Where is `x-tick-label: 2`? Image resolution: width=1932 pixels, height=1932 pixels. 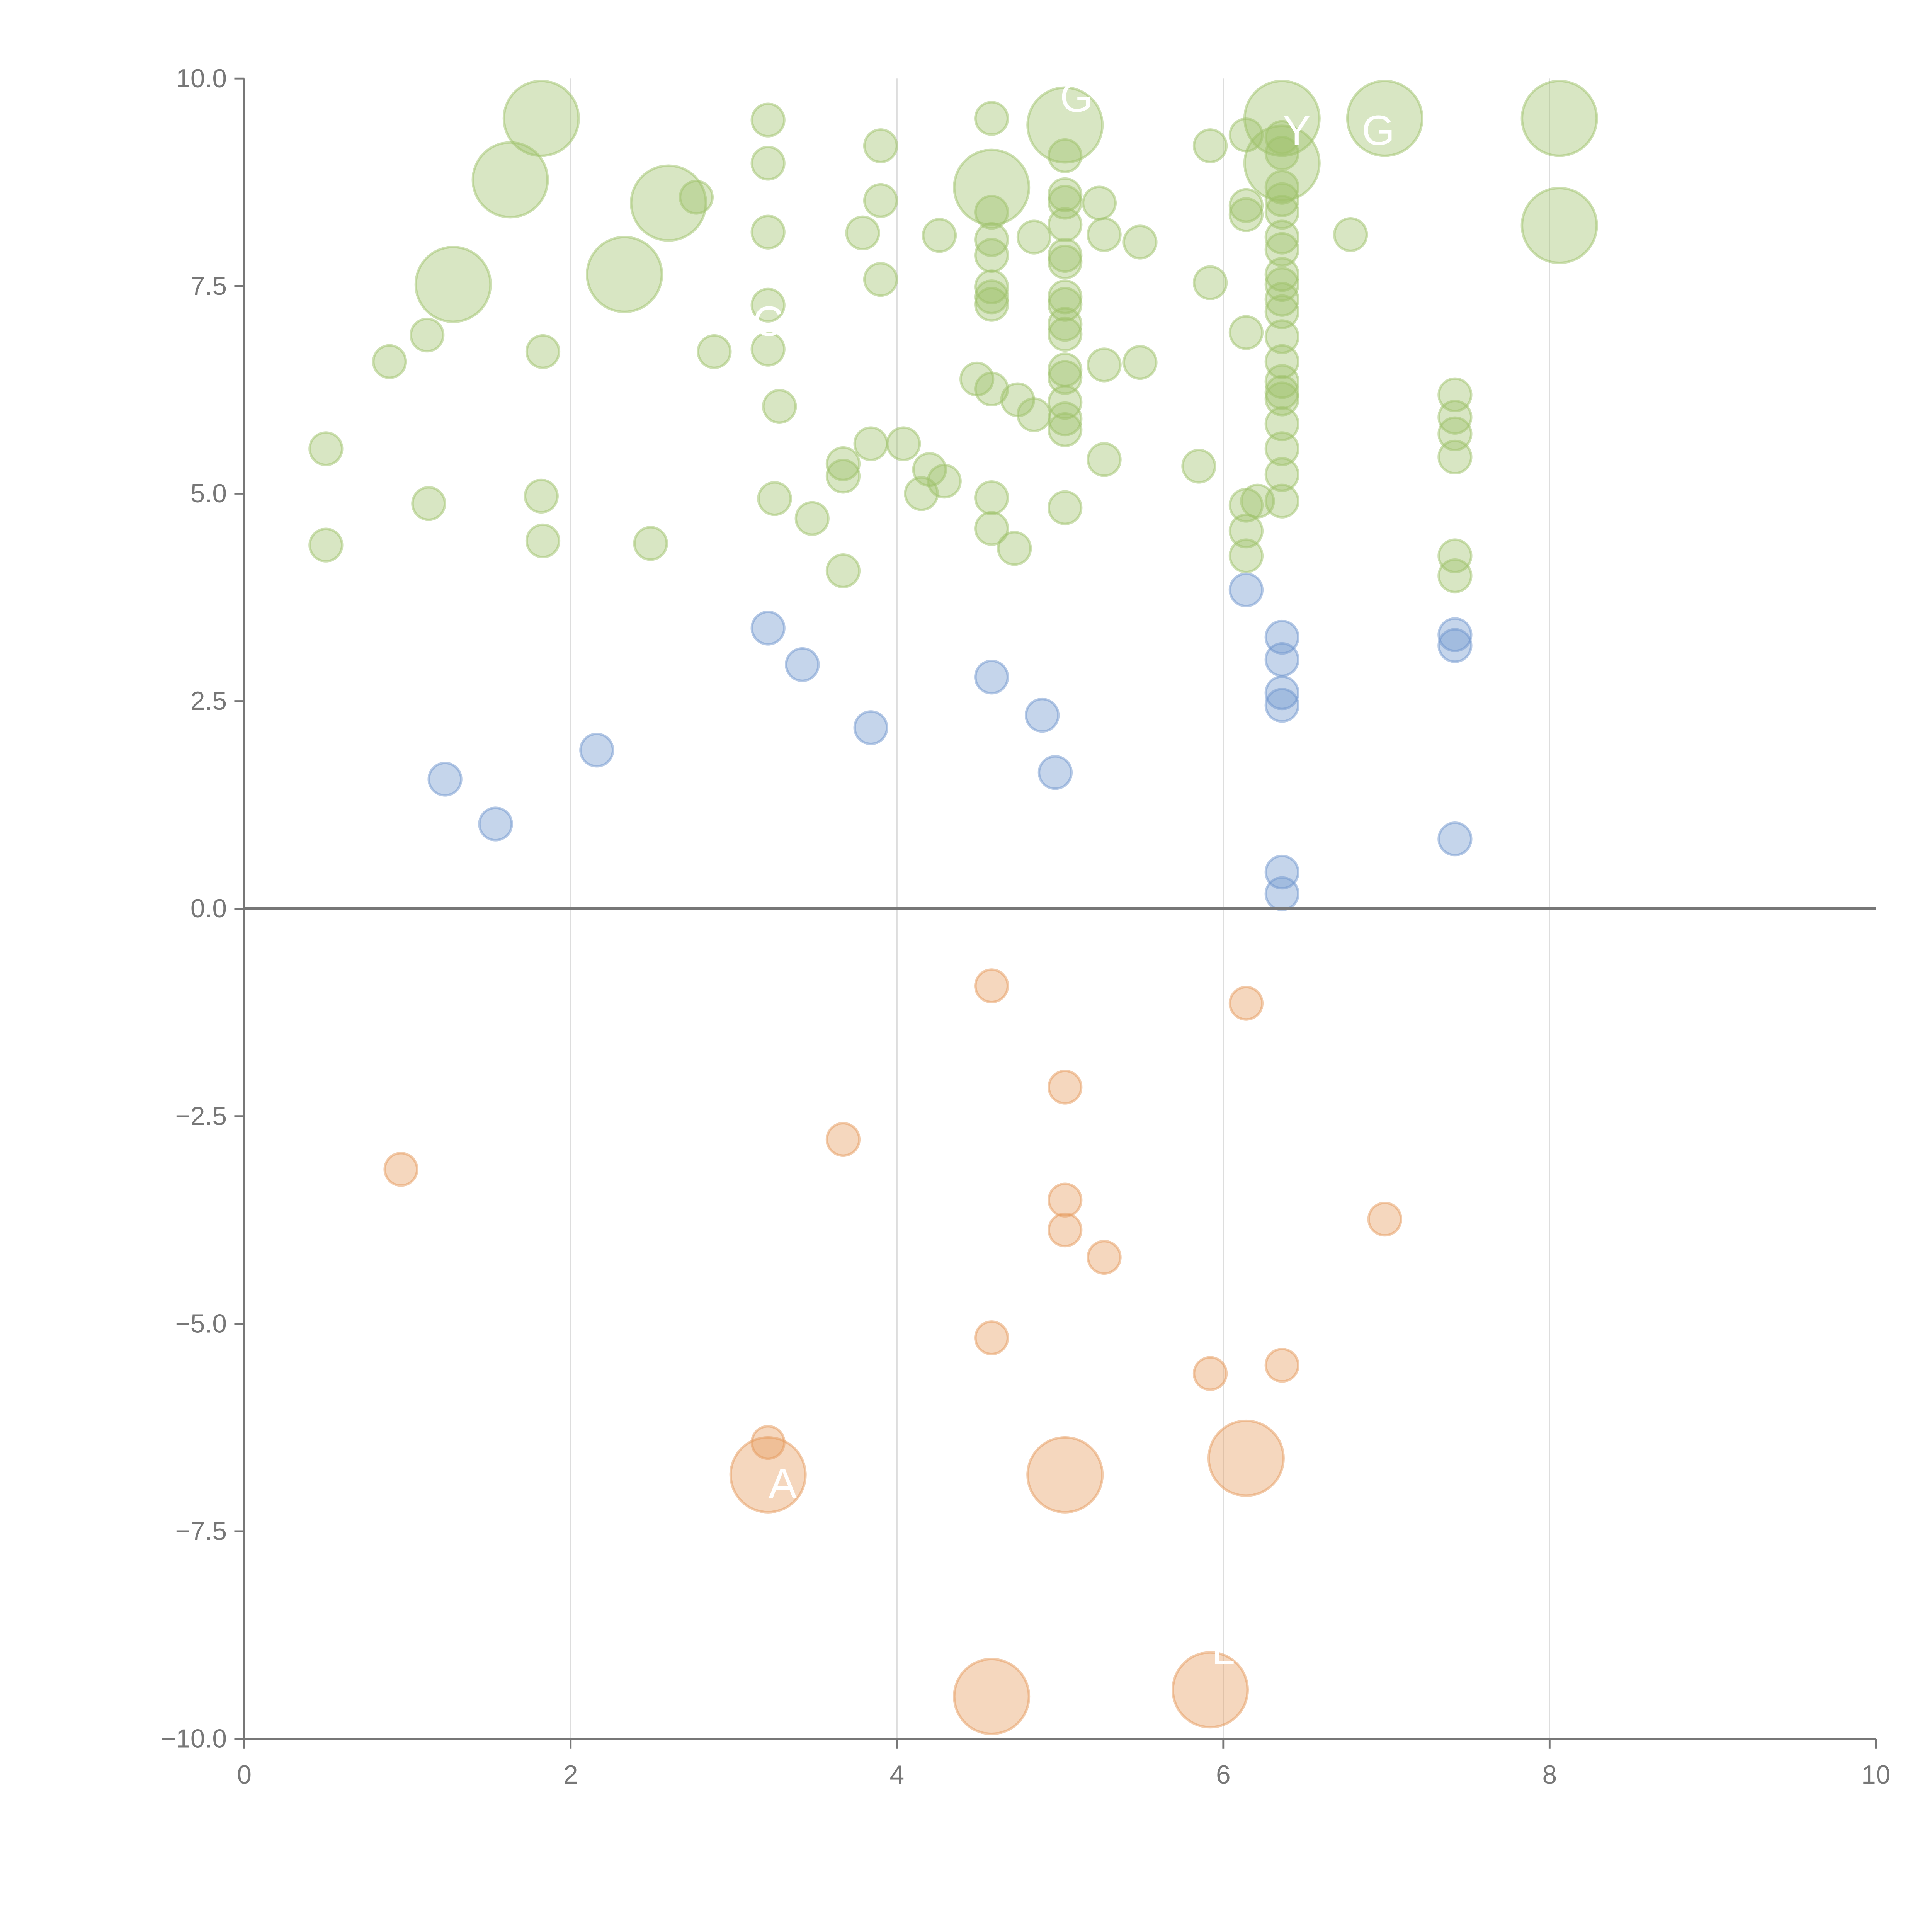 x-tick-label: 2 is located at coordinates (571, 1774).